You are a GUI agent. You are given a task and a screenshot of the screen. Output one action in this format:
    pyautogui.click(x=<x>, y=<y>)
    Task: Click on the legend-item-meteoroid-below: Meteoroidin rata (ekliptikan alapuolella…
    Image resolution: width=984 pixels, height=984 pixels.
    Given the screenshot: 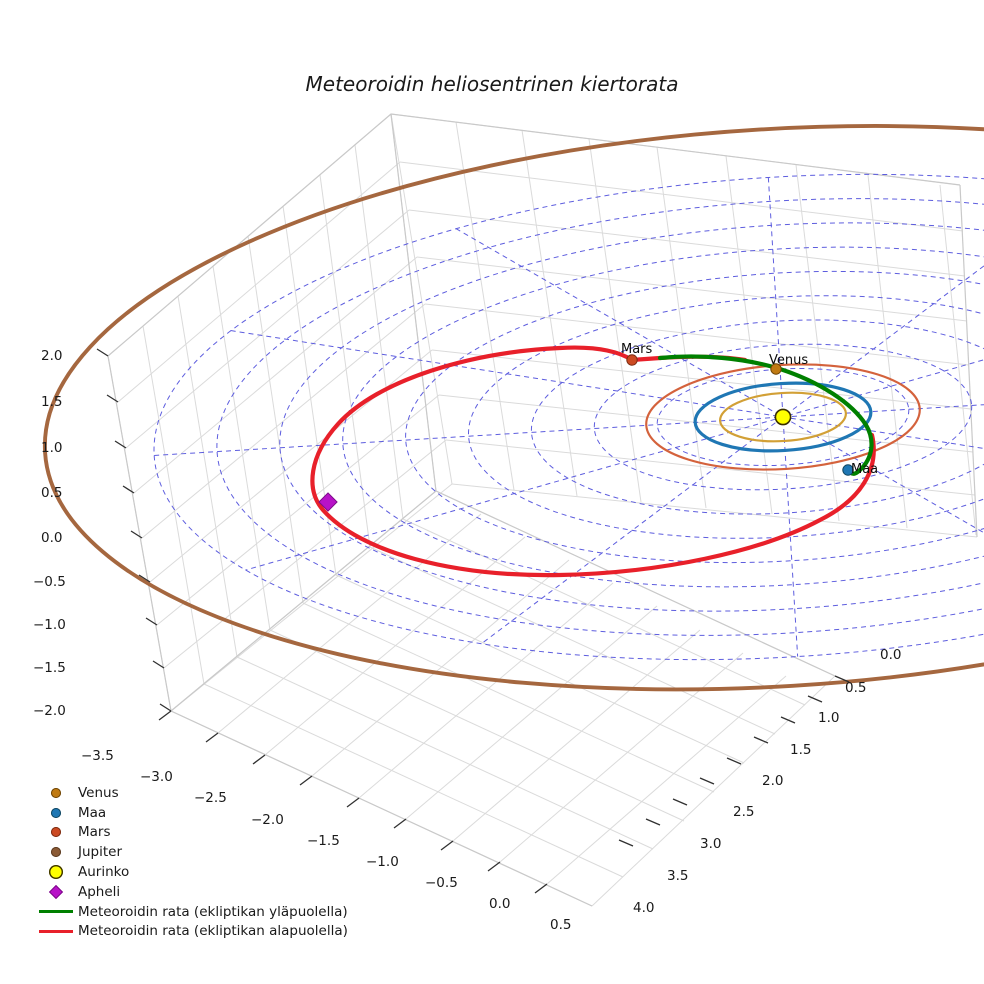 What is the action you would take?
    pyautogui.click(x=194, y=932)
    